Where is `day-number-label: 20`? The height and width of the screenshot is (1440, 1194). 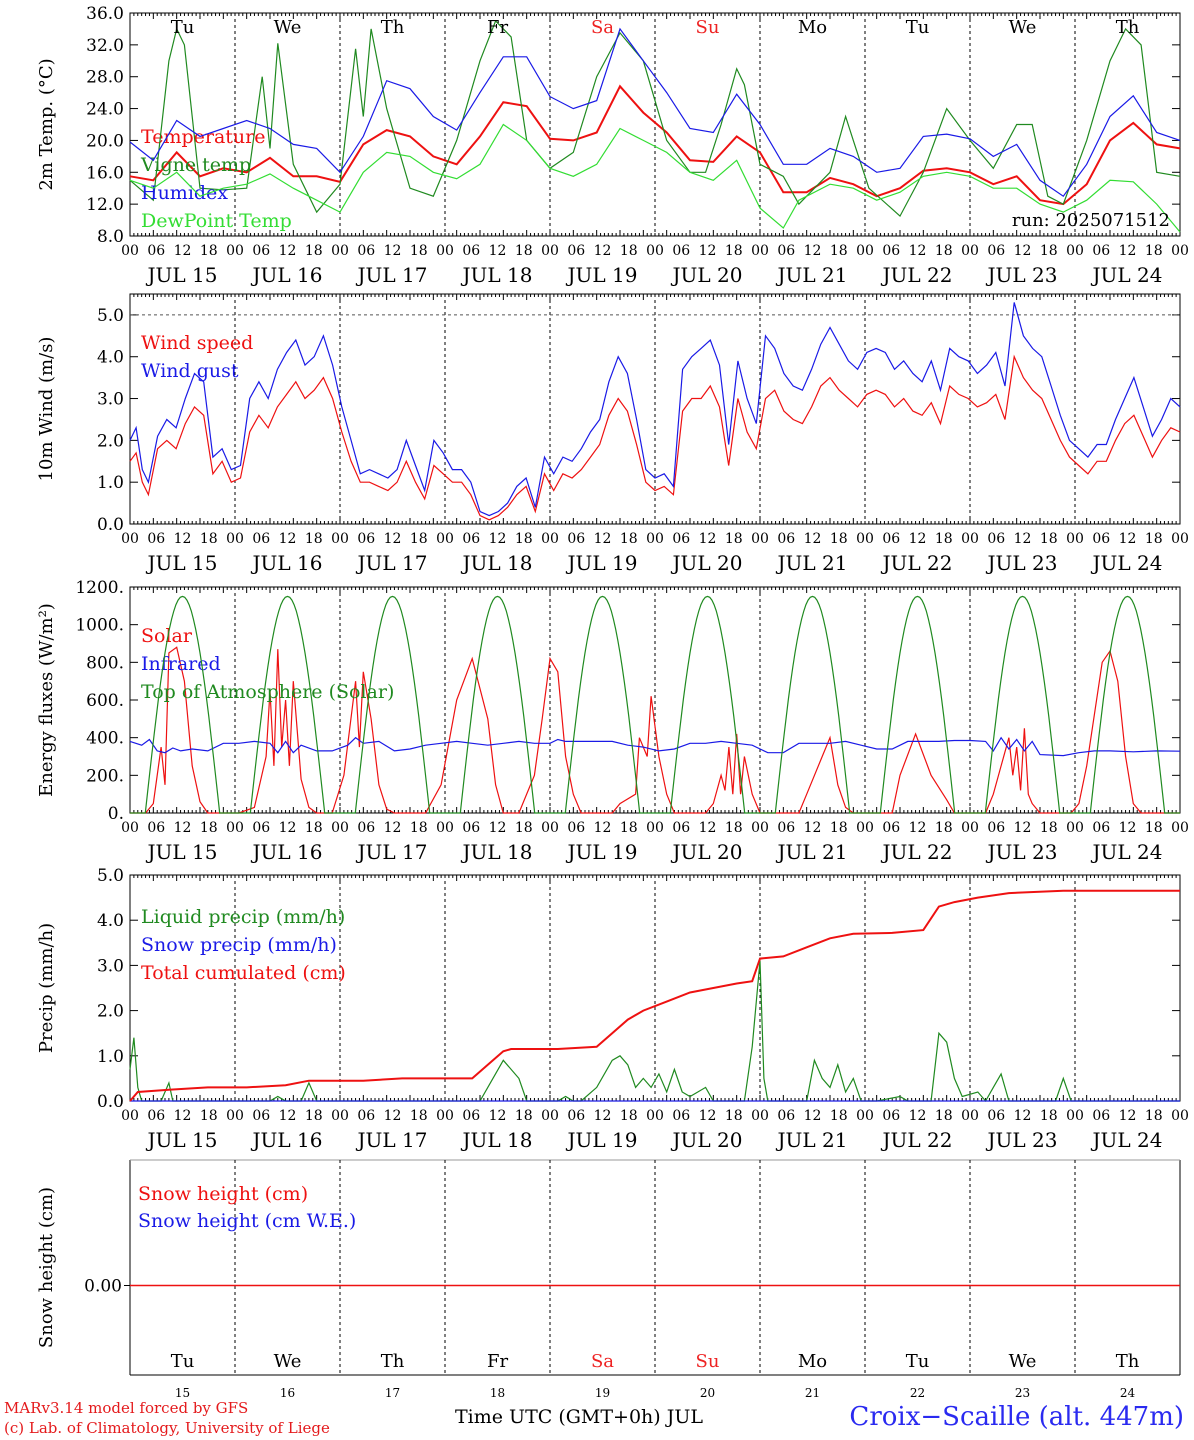
day-number-label: 20 is located at coordinates (707, 1393).